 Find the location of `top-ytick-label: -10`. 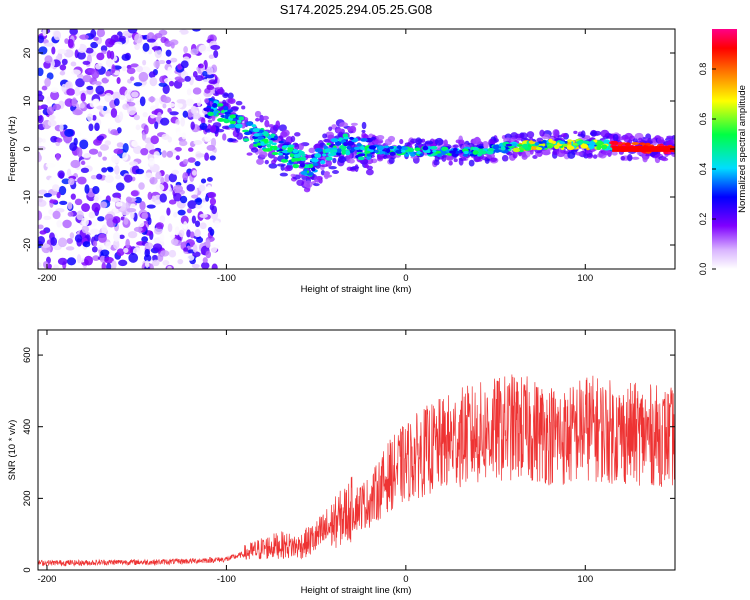

top-ytick-label: -10 is located at coordinates (27, 197).